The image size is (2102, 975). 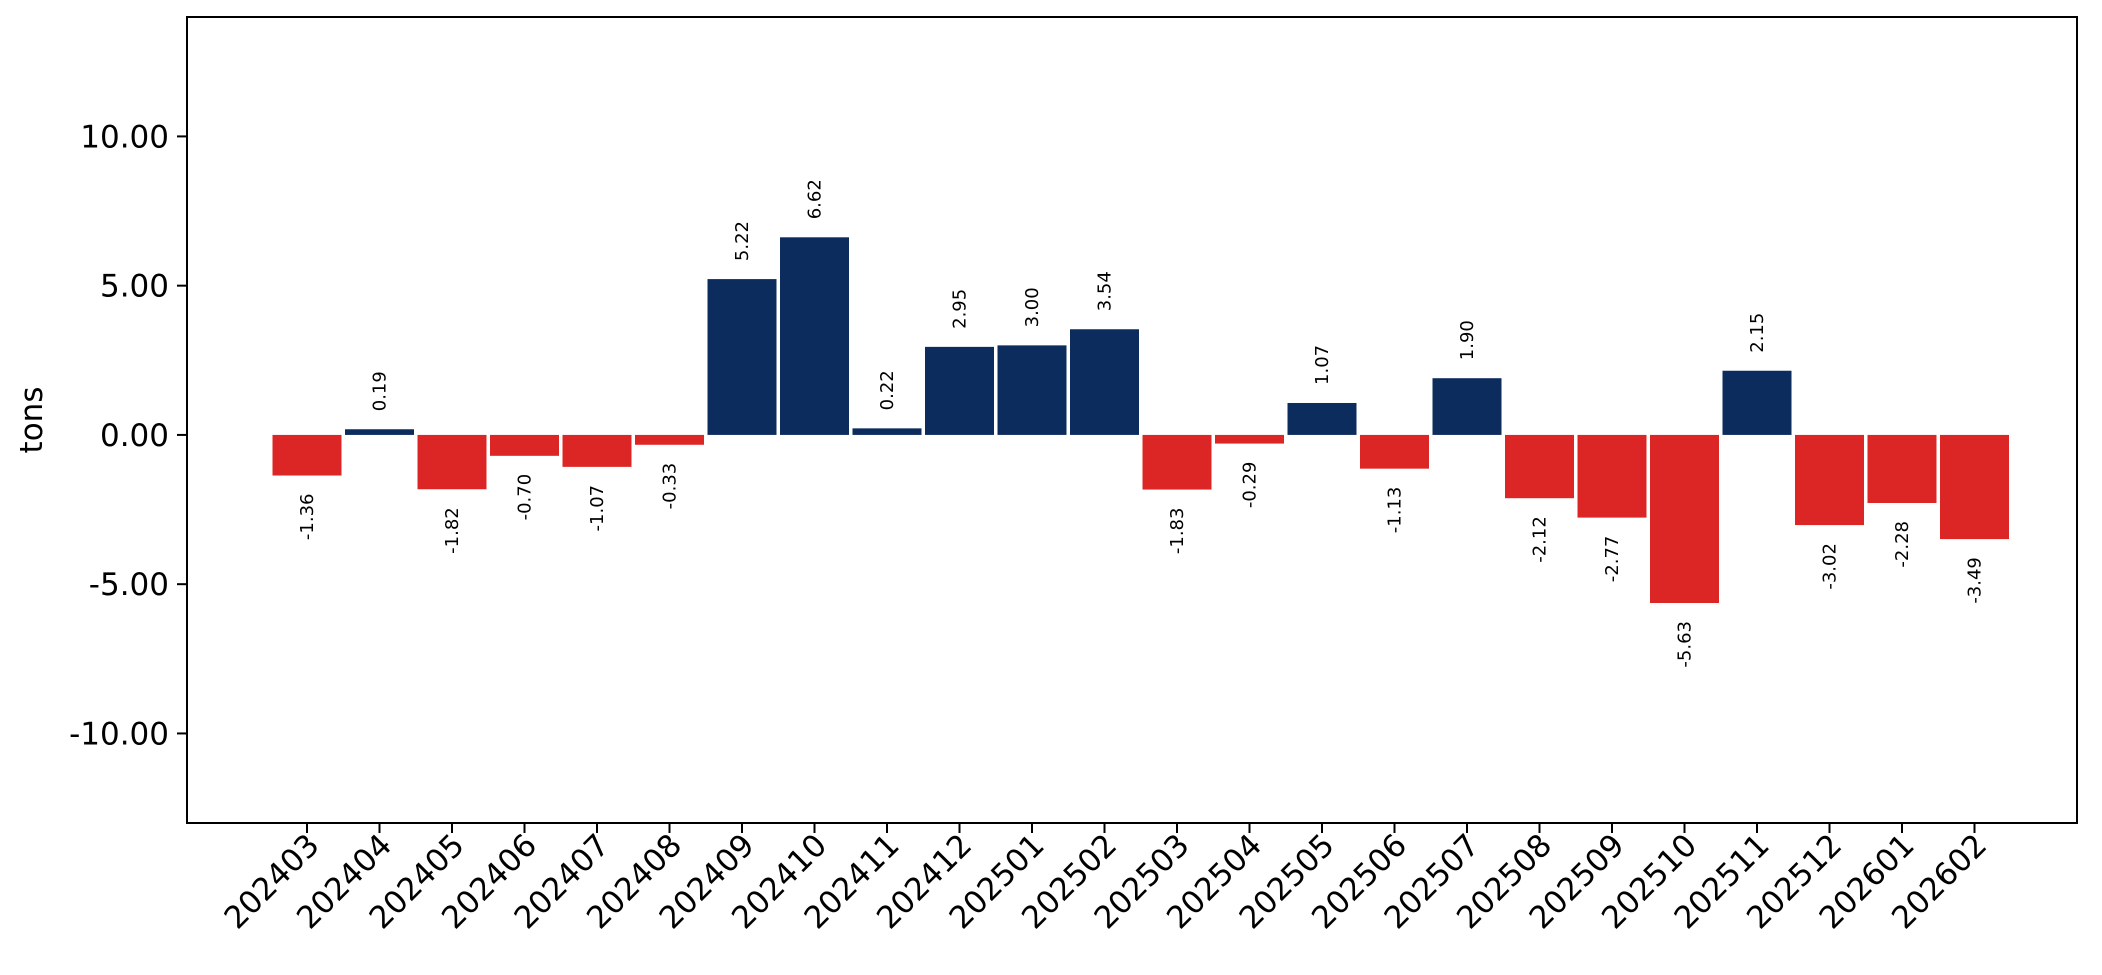 What do you see at coordinates (1395, 510) in the screenshot?
I see `data-label: -1.13` at bounding box center [1395, 510].